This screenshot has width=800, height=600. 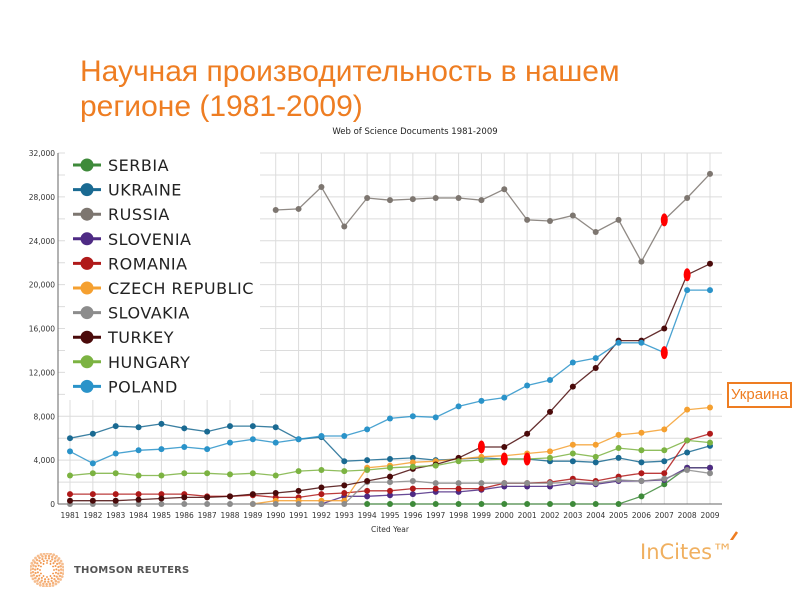 What do you see at coordinates (252, 515) in the screenshot?
I see `x-tick-label: 1989` at bounding box center [252, 515].